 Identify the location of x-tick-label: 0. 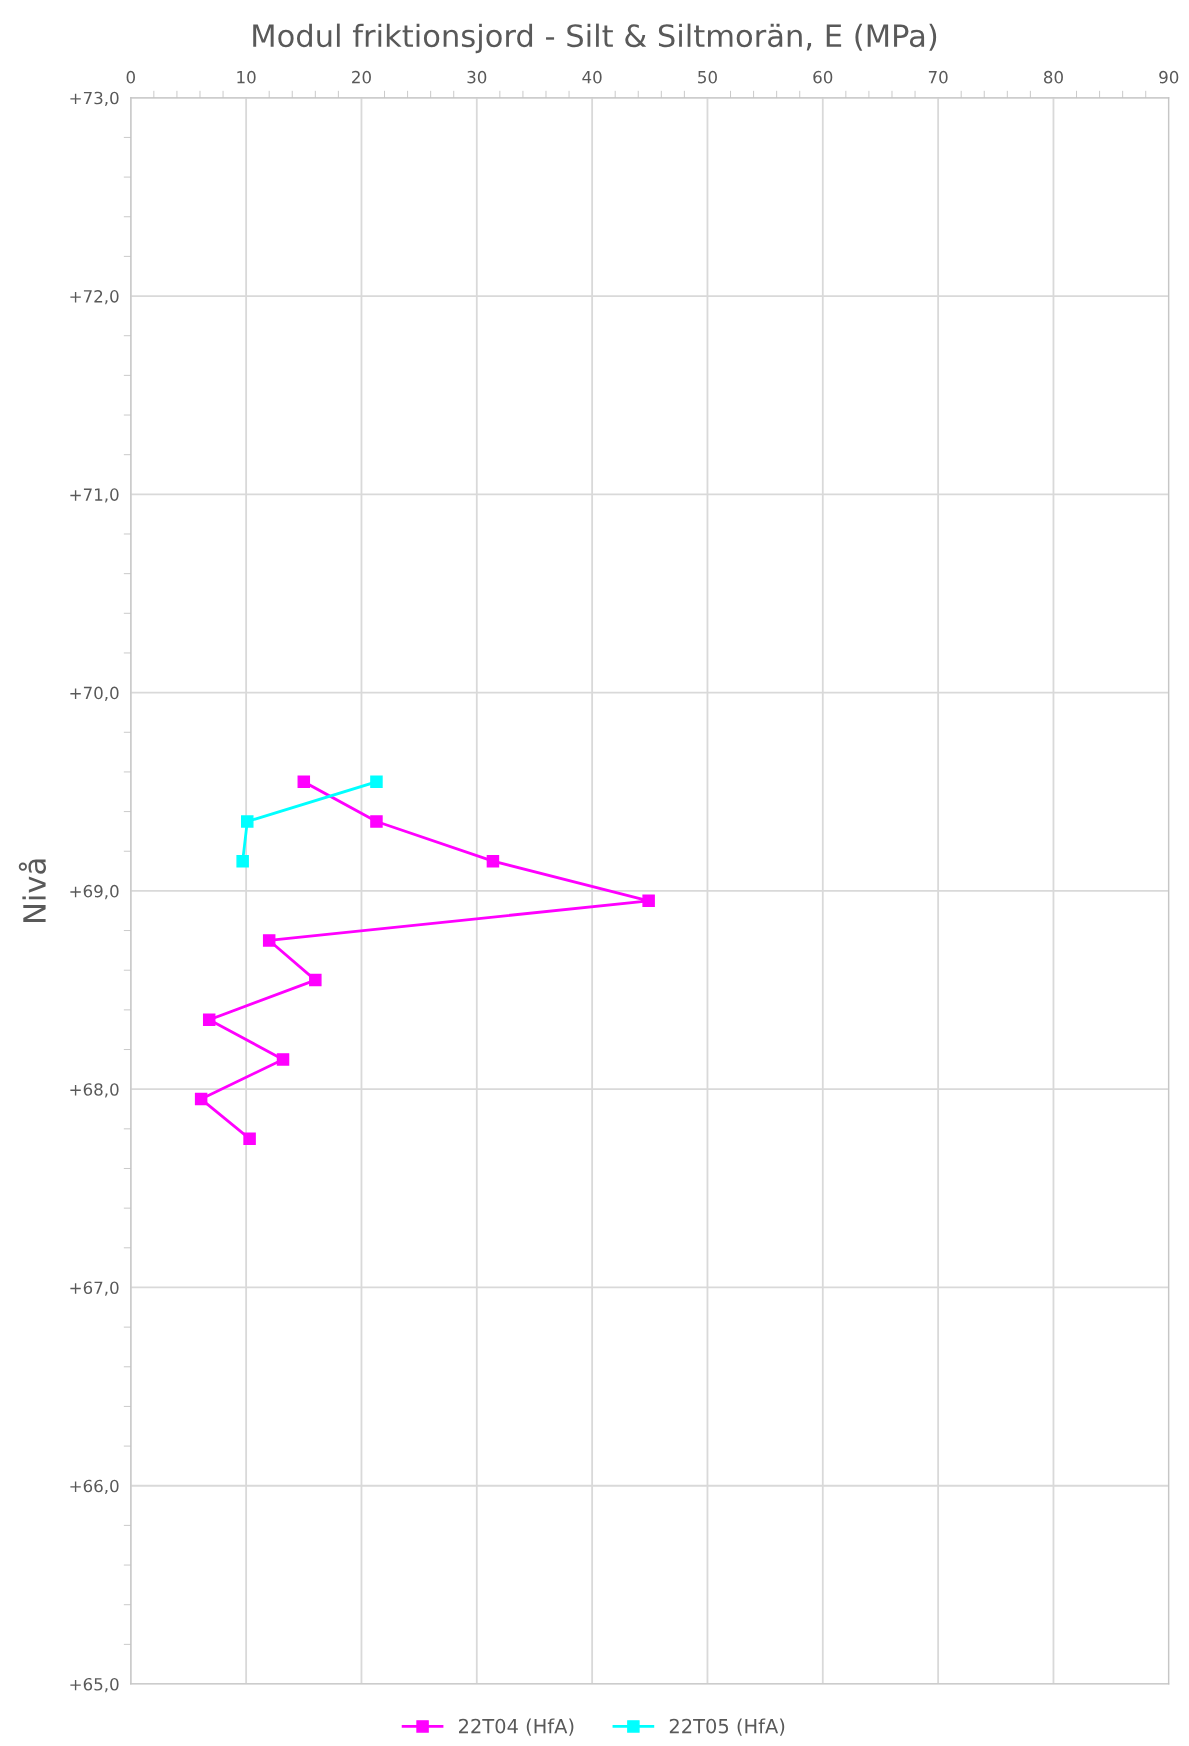
(130, 77).